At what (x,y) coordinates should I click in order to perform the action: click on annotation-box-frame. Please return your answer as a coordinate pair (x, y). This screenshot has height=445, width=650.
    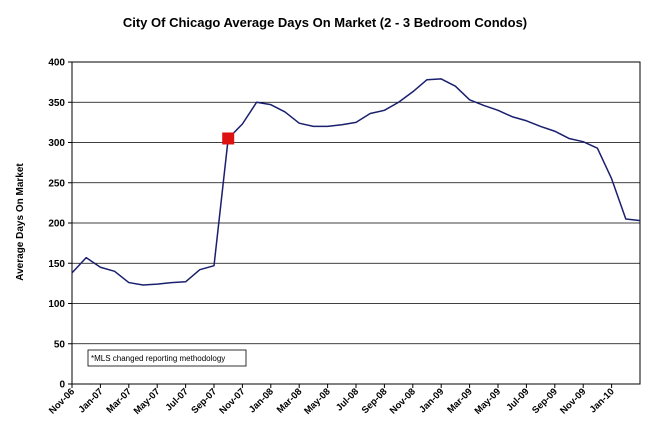
    Looking at the image, I should click on (167, 358).